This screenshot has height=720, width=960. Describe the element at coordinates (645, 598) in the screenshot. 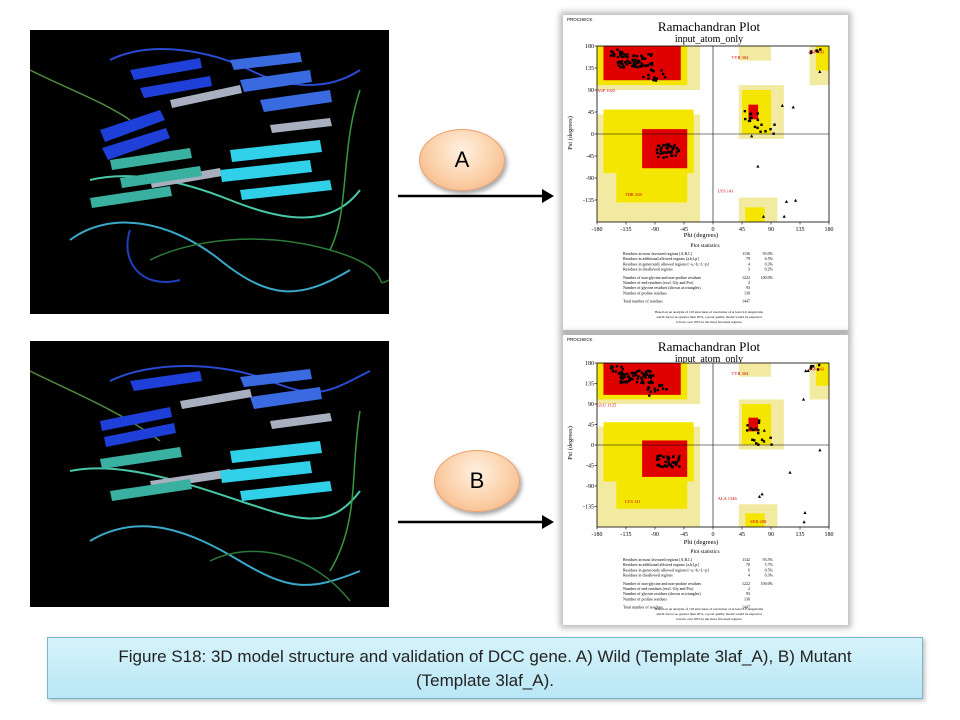

I see `stats-label: Number of proline residues` at that location.